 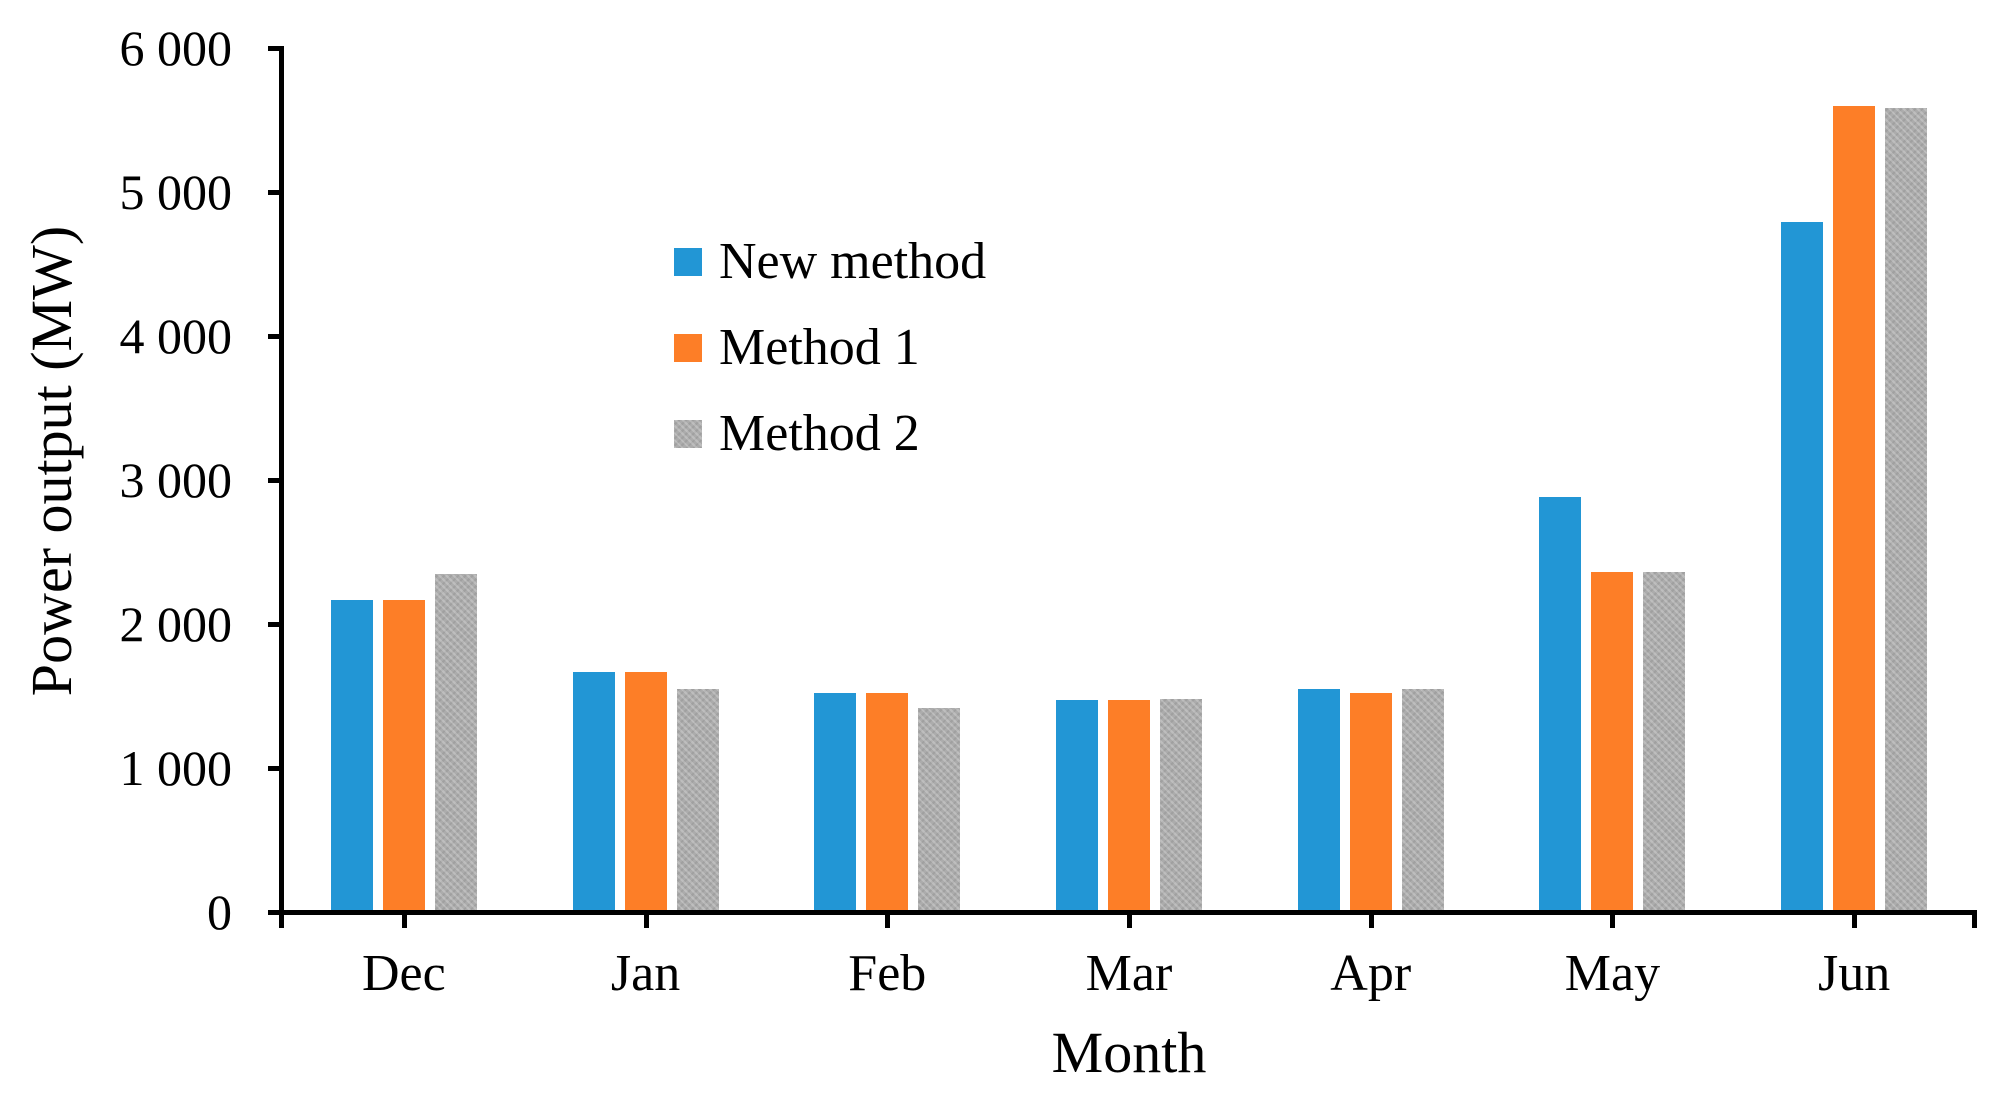 What do you see at coordinates (1370, 802) in the screenshot?
I see `bar-method-1-apr` at bounding box center [1370, 802].